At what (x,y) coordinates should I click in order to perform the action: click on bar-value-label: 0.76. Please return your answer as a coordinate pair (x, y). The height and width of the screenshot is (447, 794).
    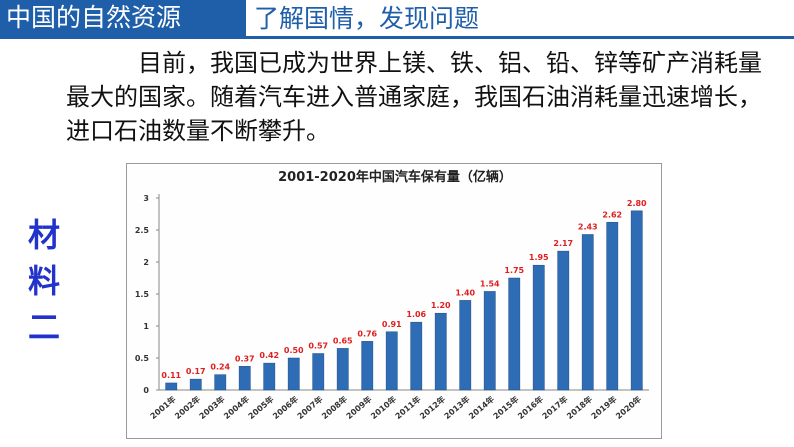
    Looking at the image, I should click on (367, 333).